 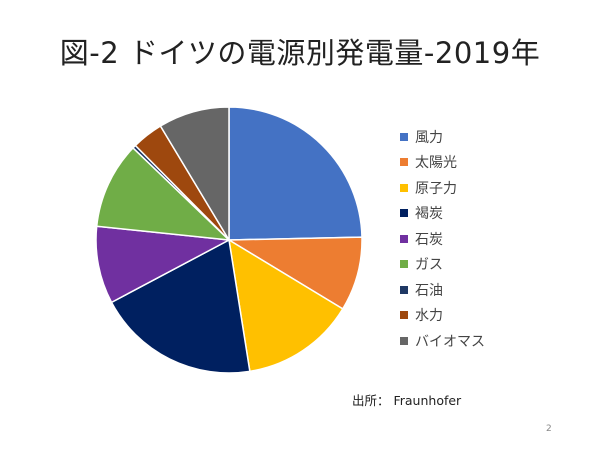 What do you see at coordinates (549, 429) in the screenshot?
I see `page-number: 2` at bounding box center [549, 429].